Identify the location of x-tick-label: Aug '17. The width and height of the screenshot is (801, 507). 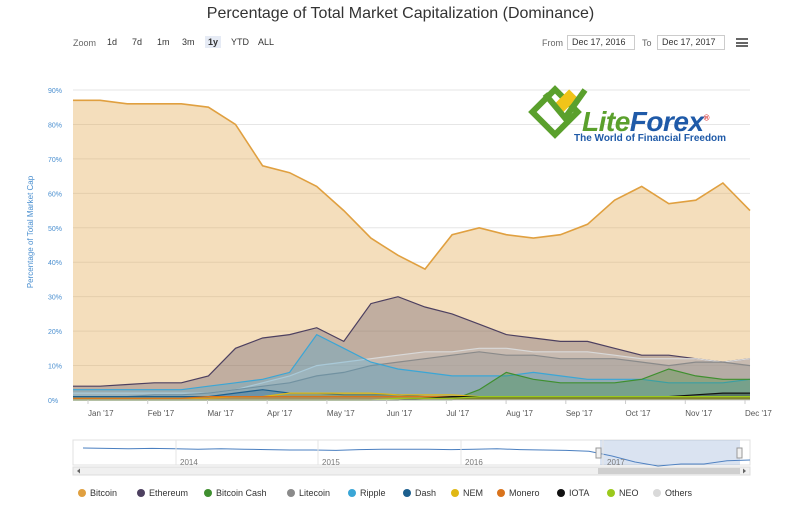
(519, 413).